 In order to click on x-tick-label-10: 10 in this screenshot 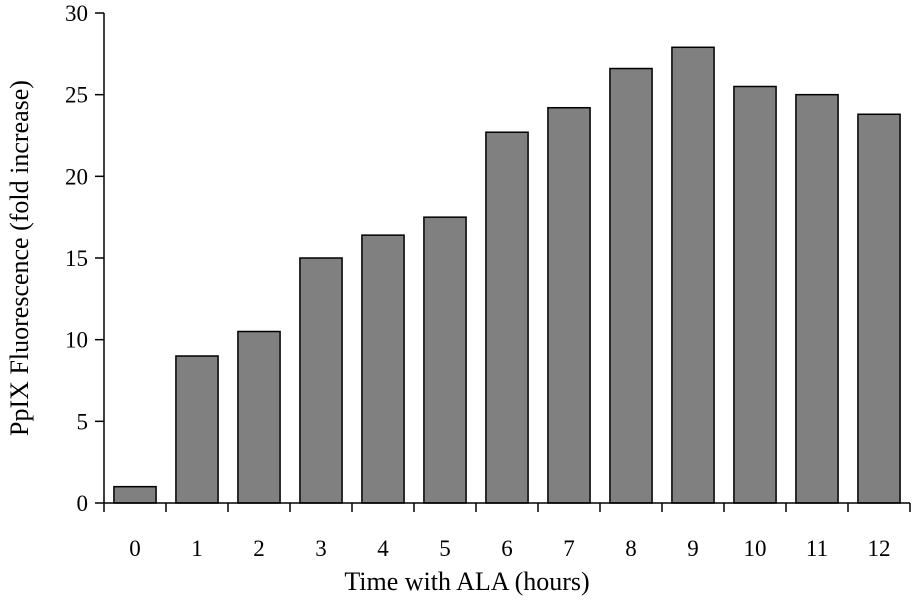, I will do `click(755, 548)`.